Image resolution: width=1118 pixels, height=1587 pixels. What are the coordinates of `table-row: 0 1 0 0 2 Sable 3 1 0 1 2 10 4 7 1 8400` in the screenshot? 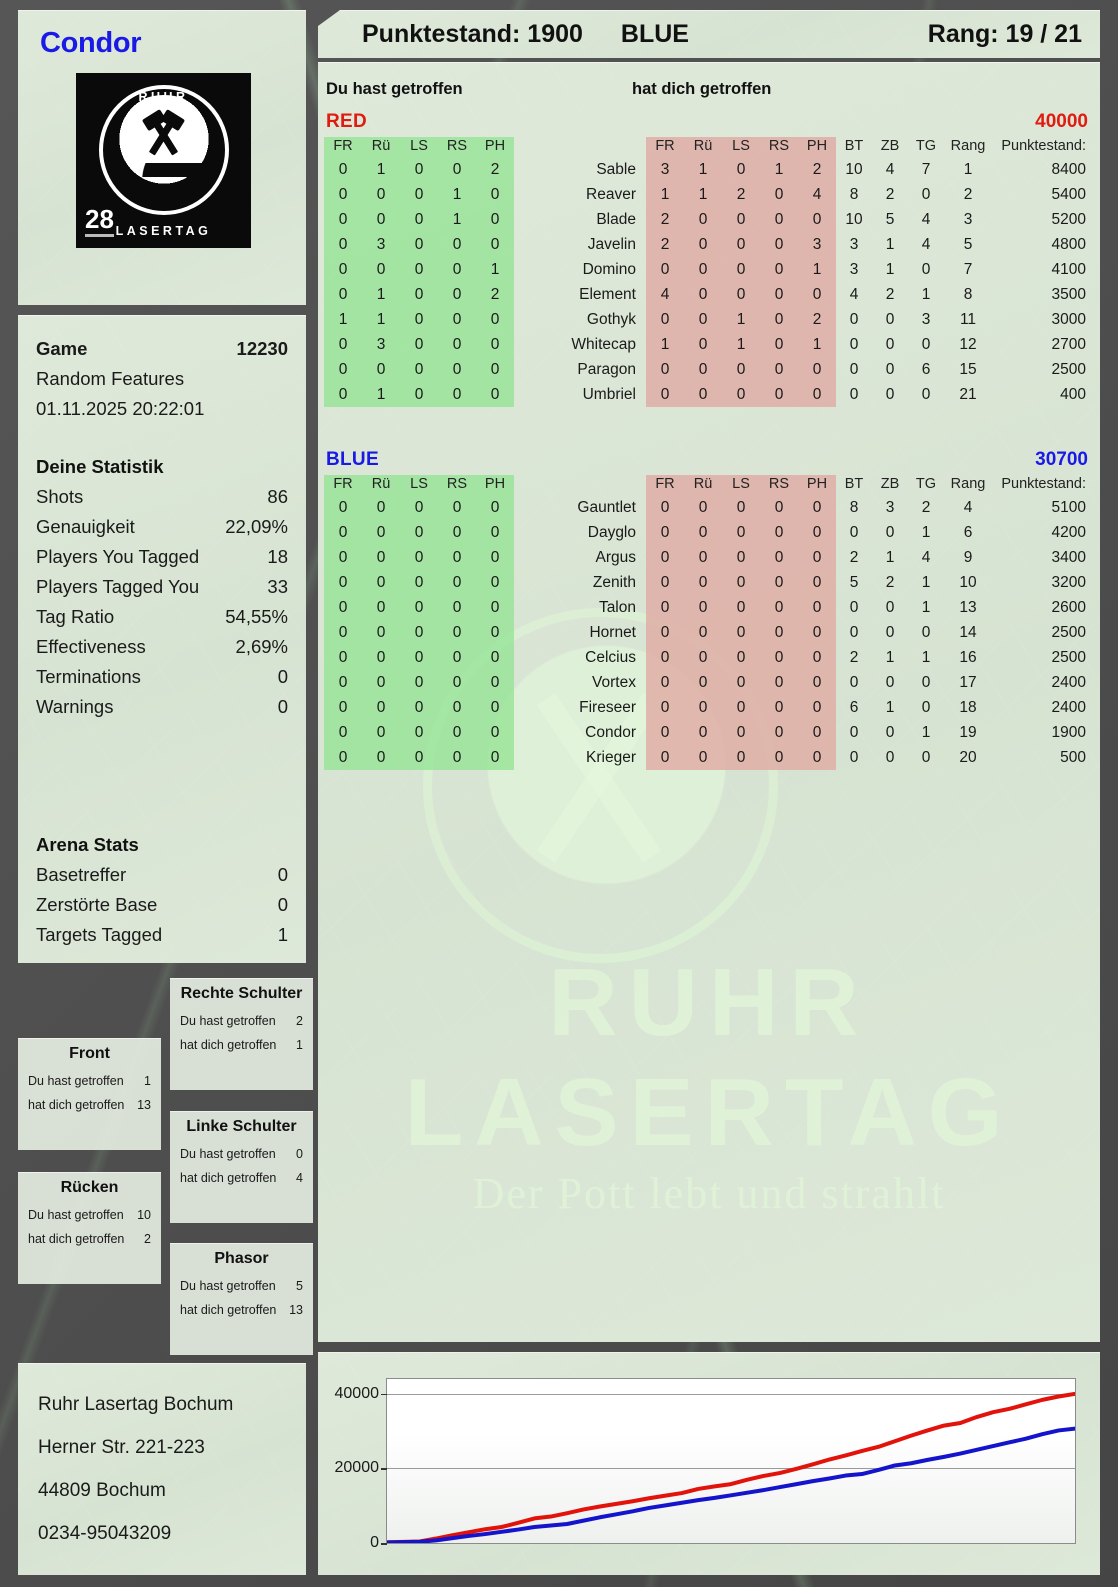 It's located at (707, 169).